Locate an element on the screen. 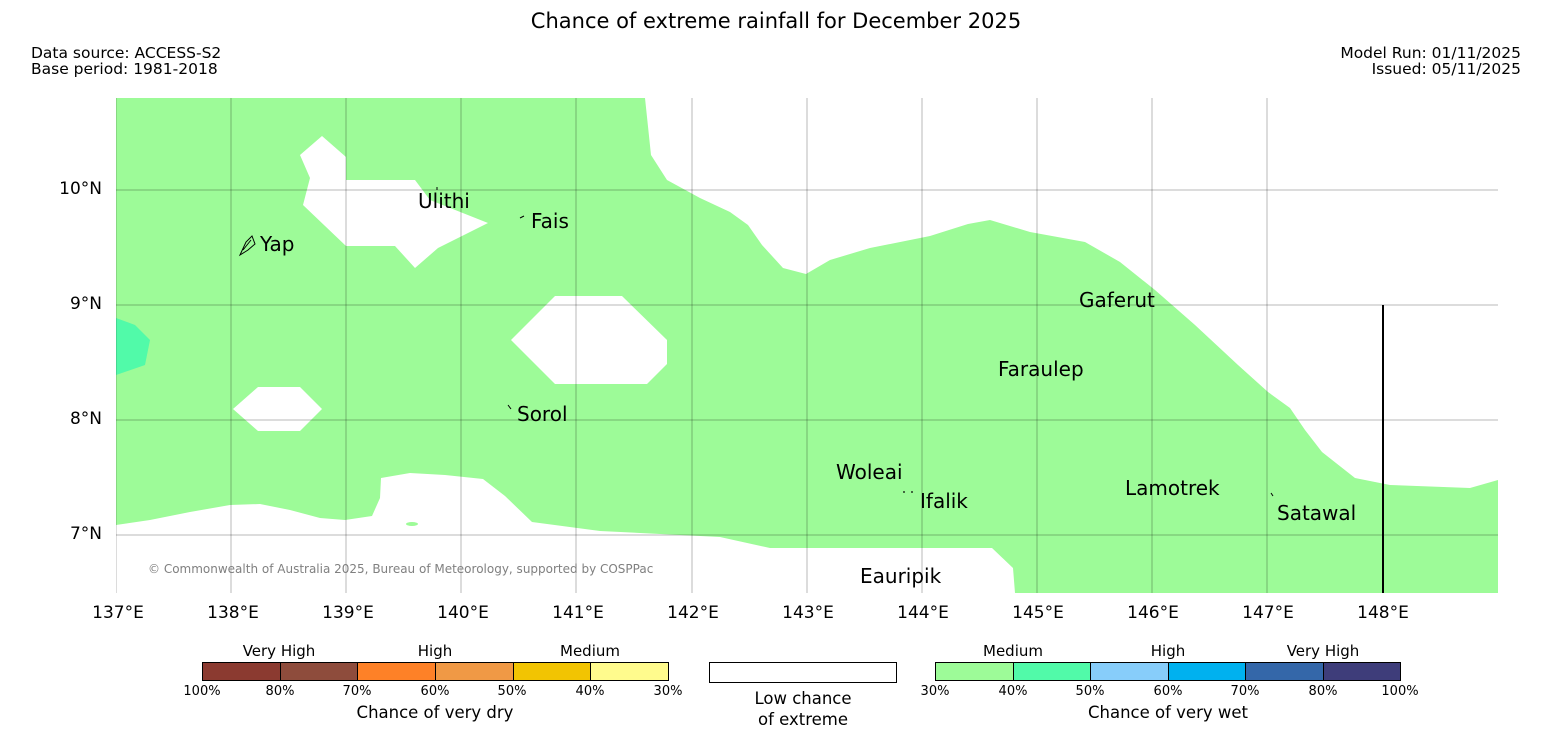 This screenshot has height=736, width=1552. low-chance-line1: Low chance is located at coordinates (803, 698).